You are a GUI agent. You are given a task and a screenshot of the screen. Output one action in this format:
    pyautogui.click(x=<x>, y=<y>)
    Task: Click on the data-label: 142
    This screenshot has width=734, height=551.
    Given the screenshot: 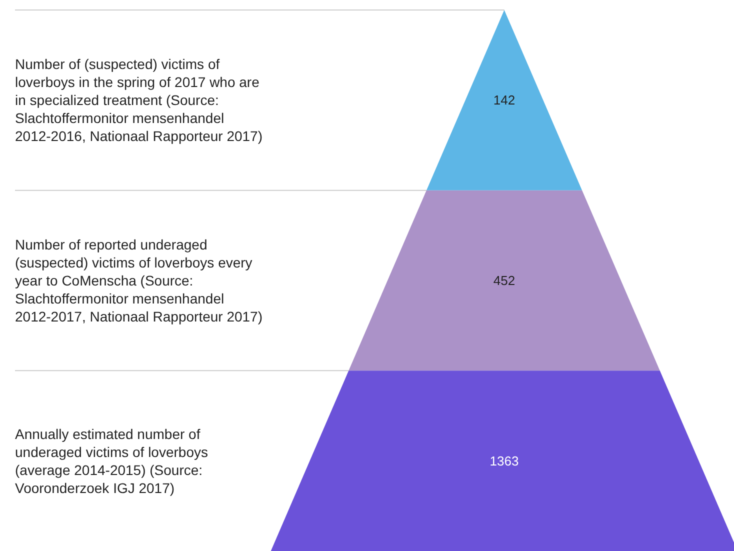 What is the action you would take?
    pyautogui.click(x=504, y=100)
    